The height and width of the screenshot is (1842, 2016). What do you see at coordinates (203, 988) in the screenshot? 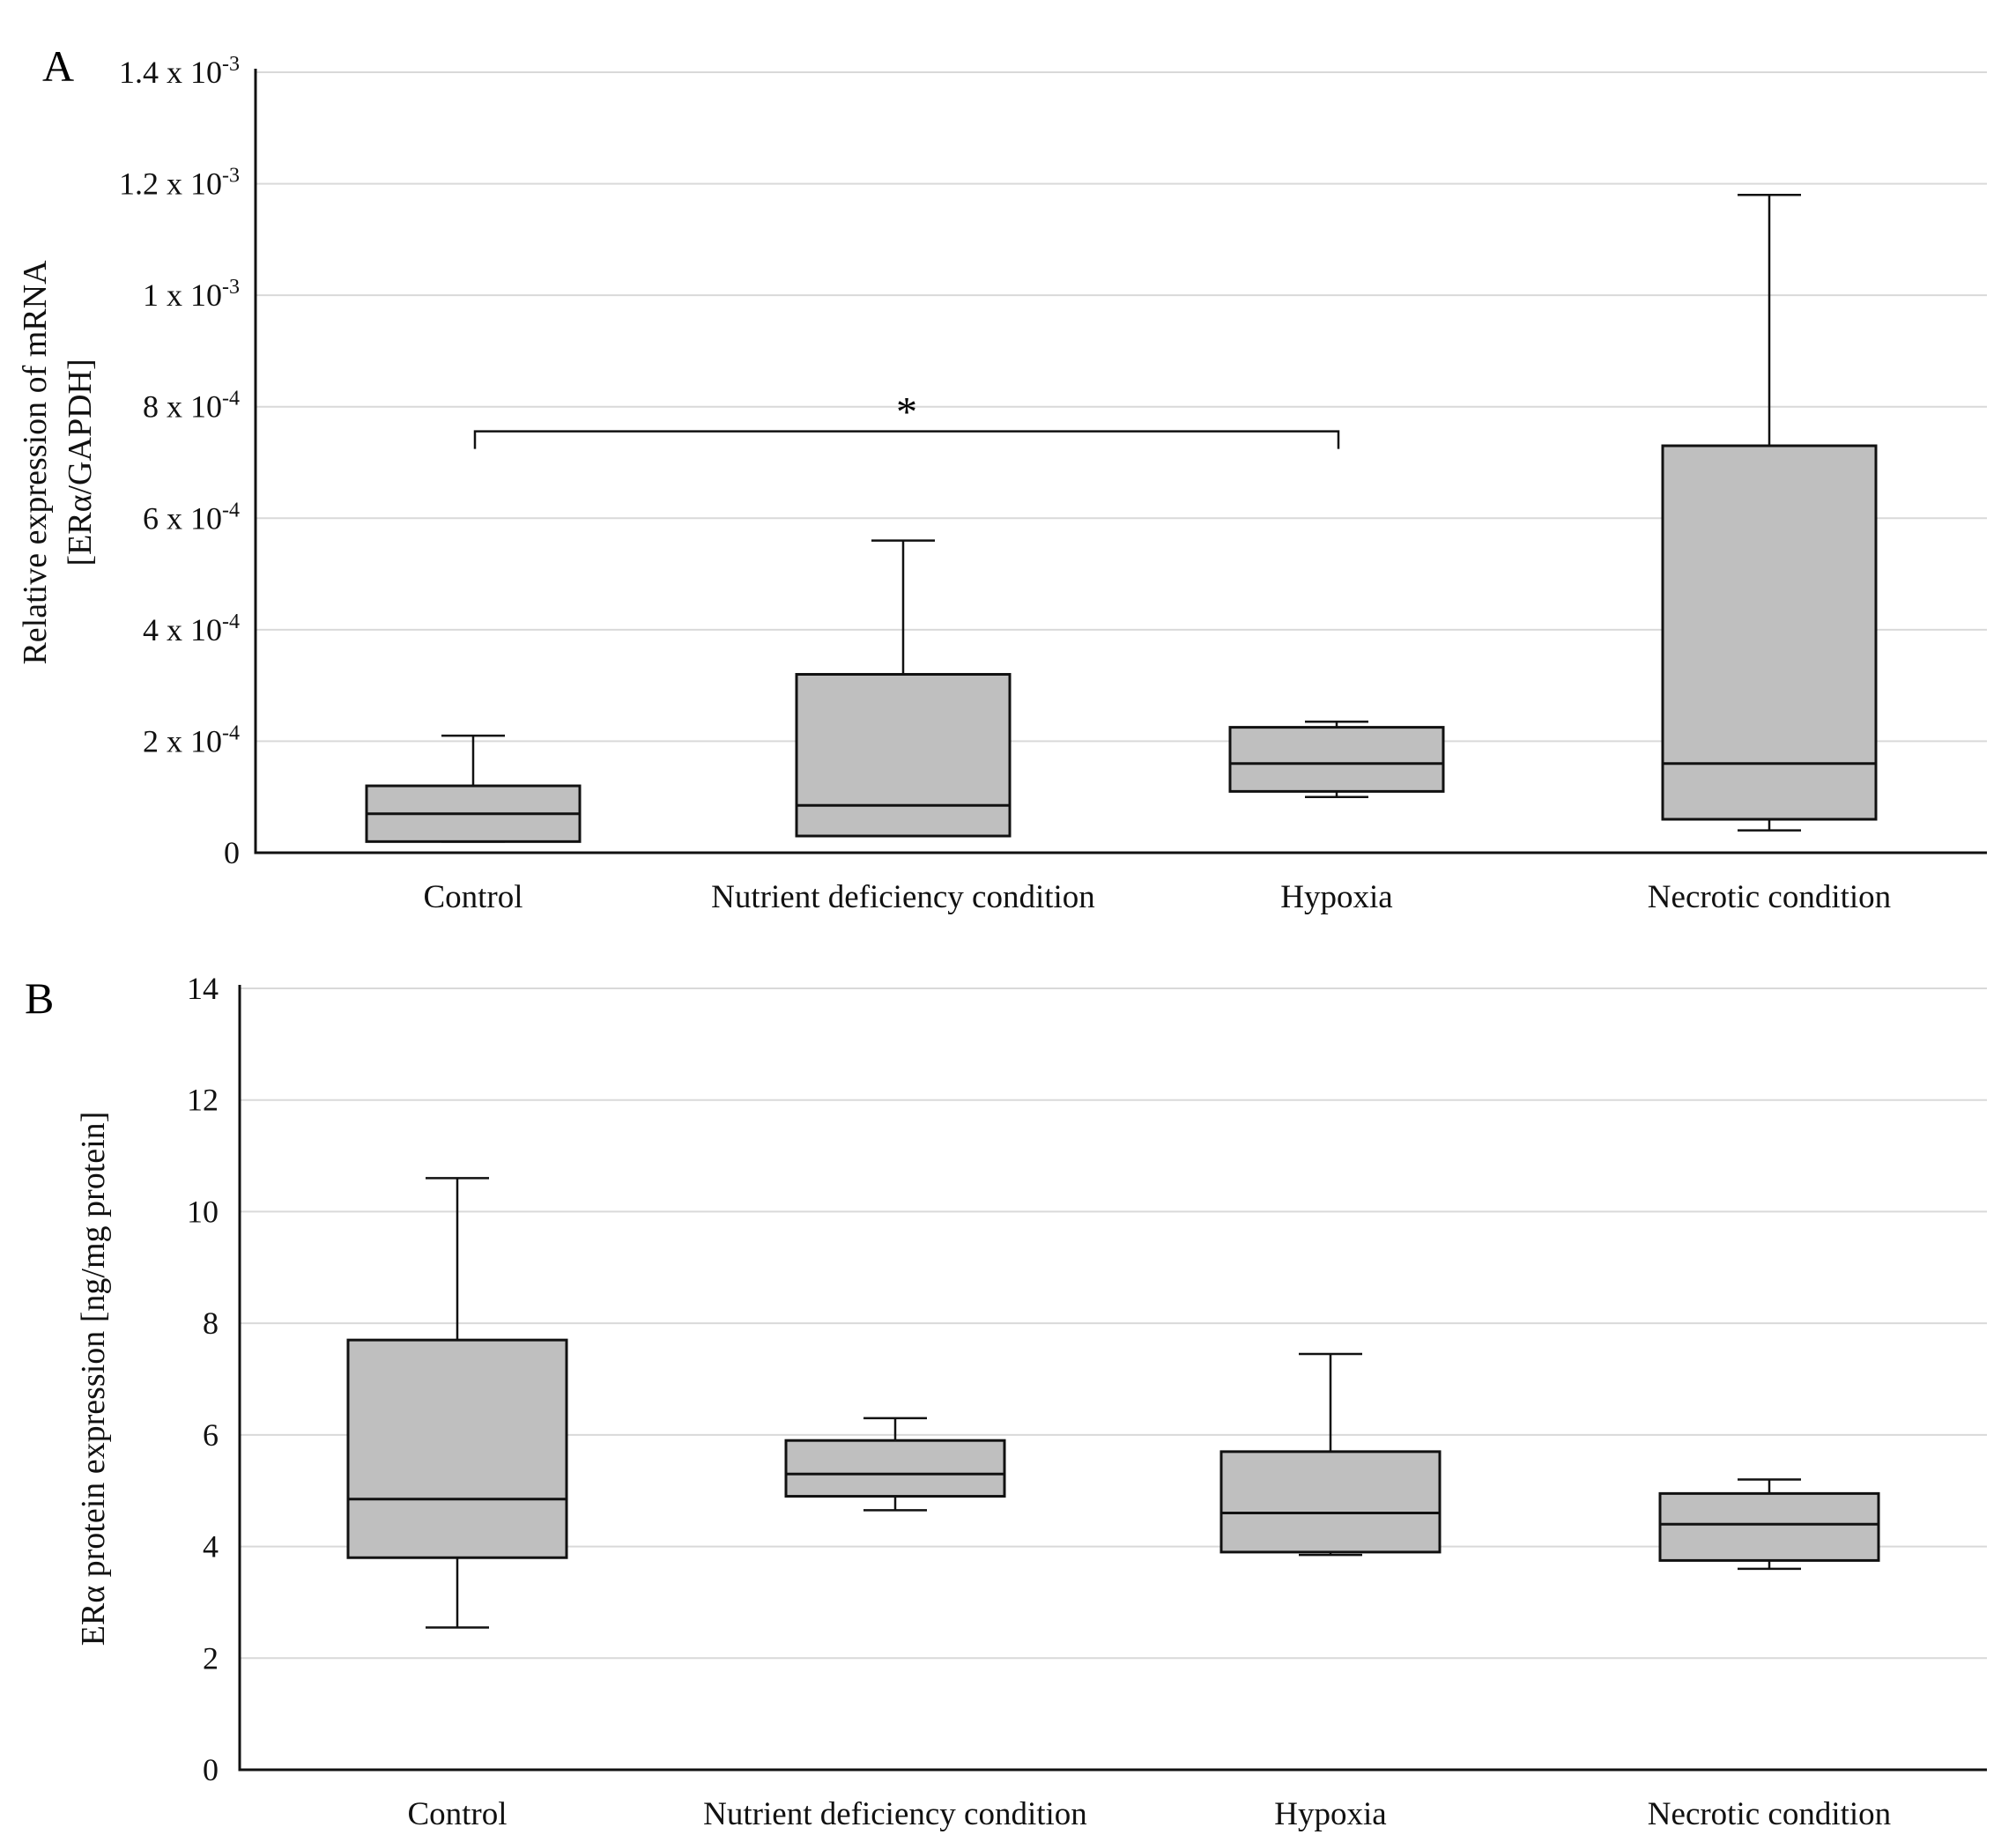
I see `y-tick-label: 14` at bounding box center [203, 988].